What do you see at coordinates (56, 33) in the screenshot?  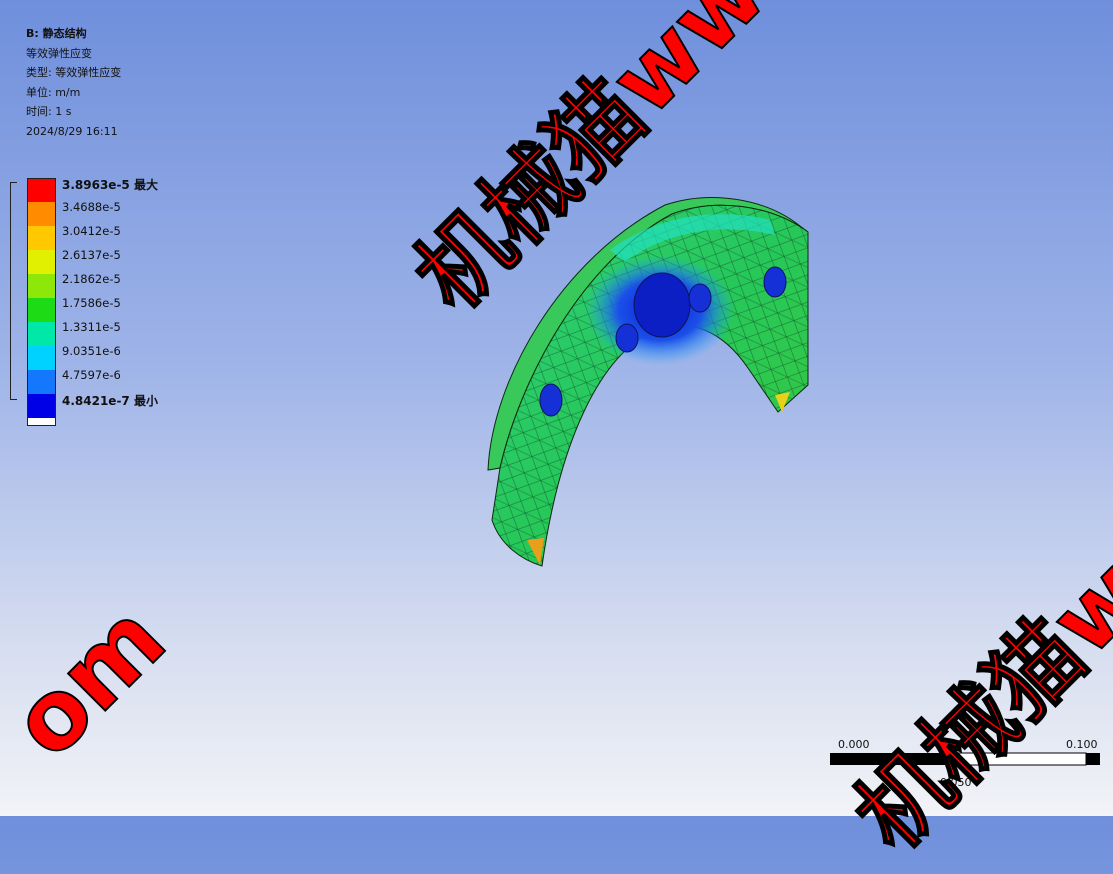 I see `analysis-title: B: 静态结构` at bounding box center [56, 33].